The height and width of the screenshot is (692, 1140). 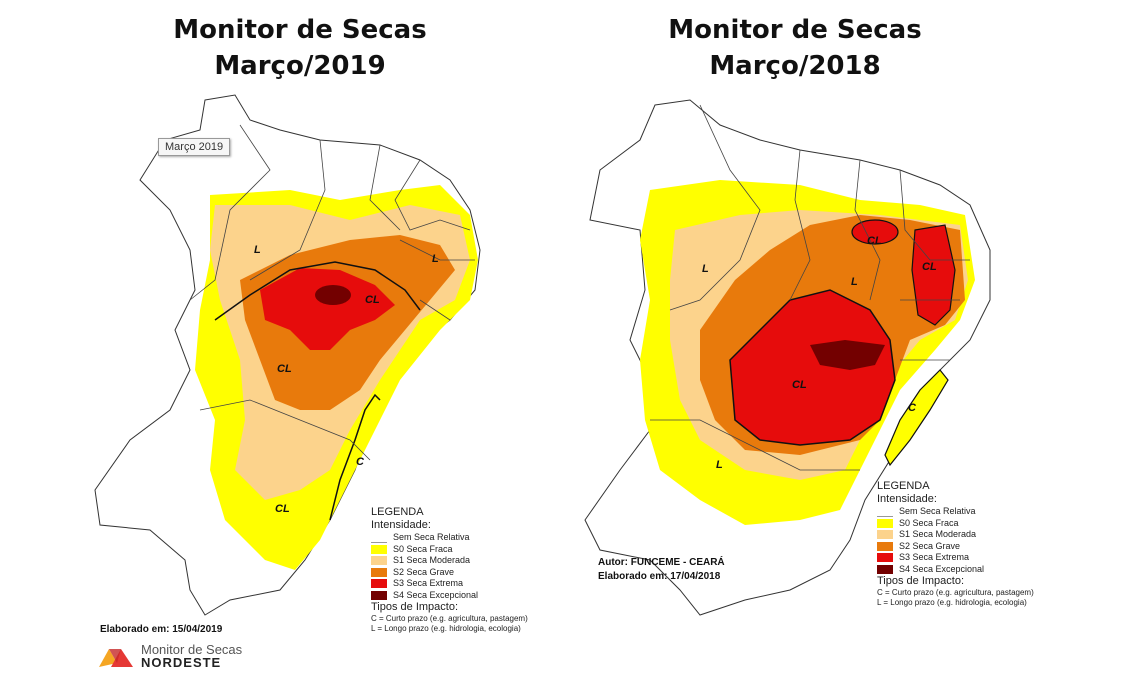 I want to click on logo-icon, so click(x=116, y=657).